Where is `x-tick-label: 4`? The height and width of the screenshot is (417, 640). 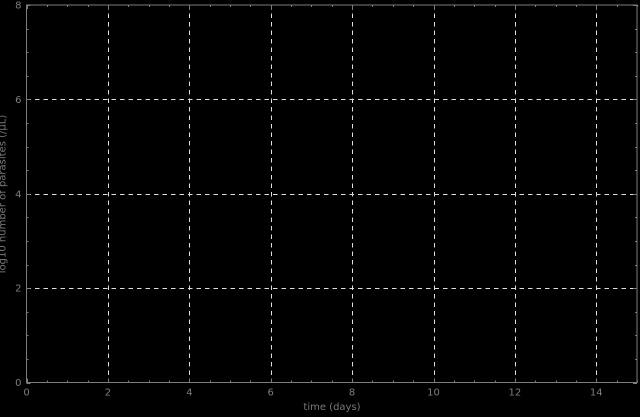 x-tick-label: 4 is located at coordinates (189, 393).